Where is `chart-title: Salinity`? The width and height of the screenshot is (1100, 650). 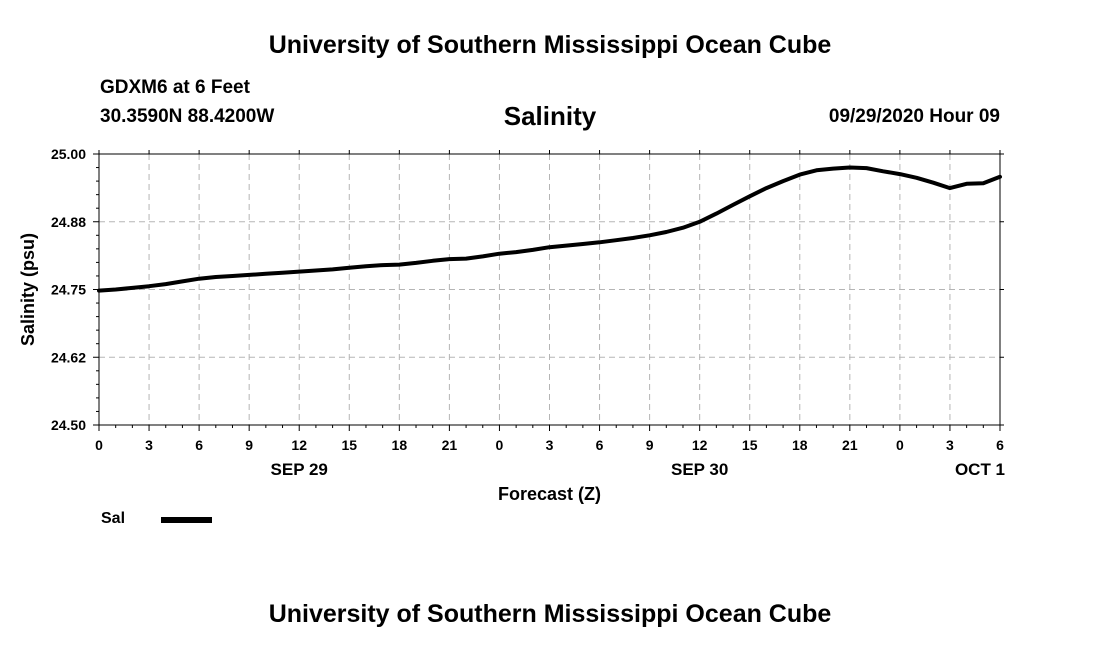
chart-title: Salinity is located at coordinates (550, 116).